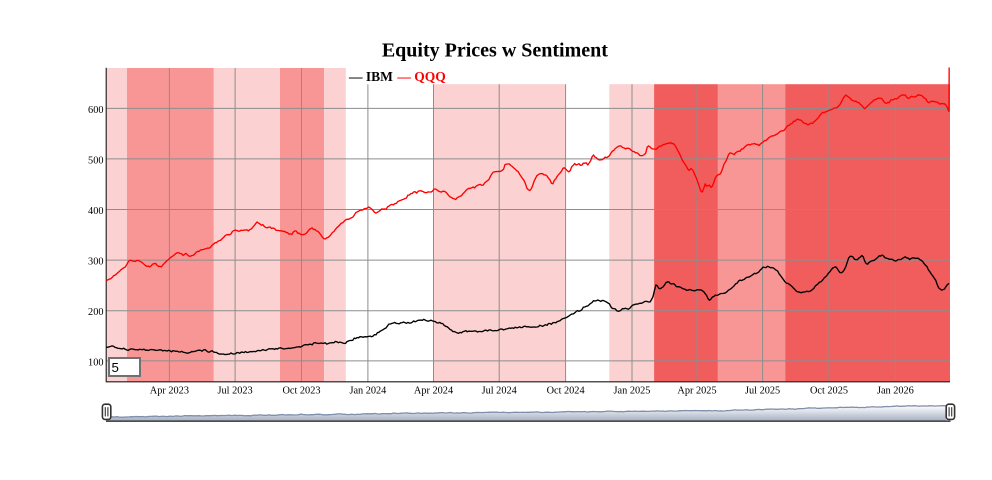 The width and height of the screenshot is (992, 480). Describe the element at coordinates (169, 391) in the screenshot. I see `svg-text: Apr 2023` at that location.